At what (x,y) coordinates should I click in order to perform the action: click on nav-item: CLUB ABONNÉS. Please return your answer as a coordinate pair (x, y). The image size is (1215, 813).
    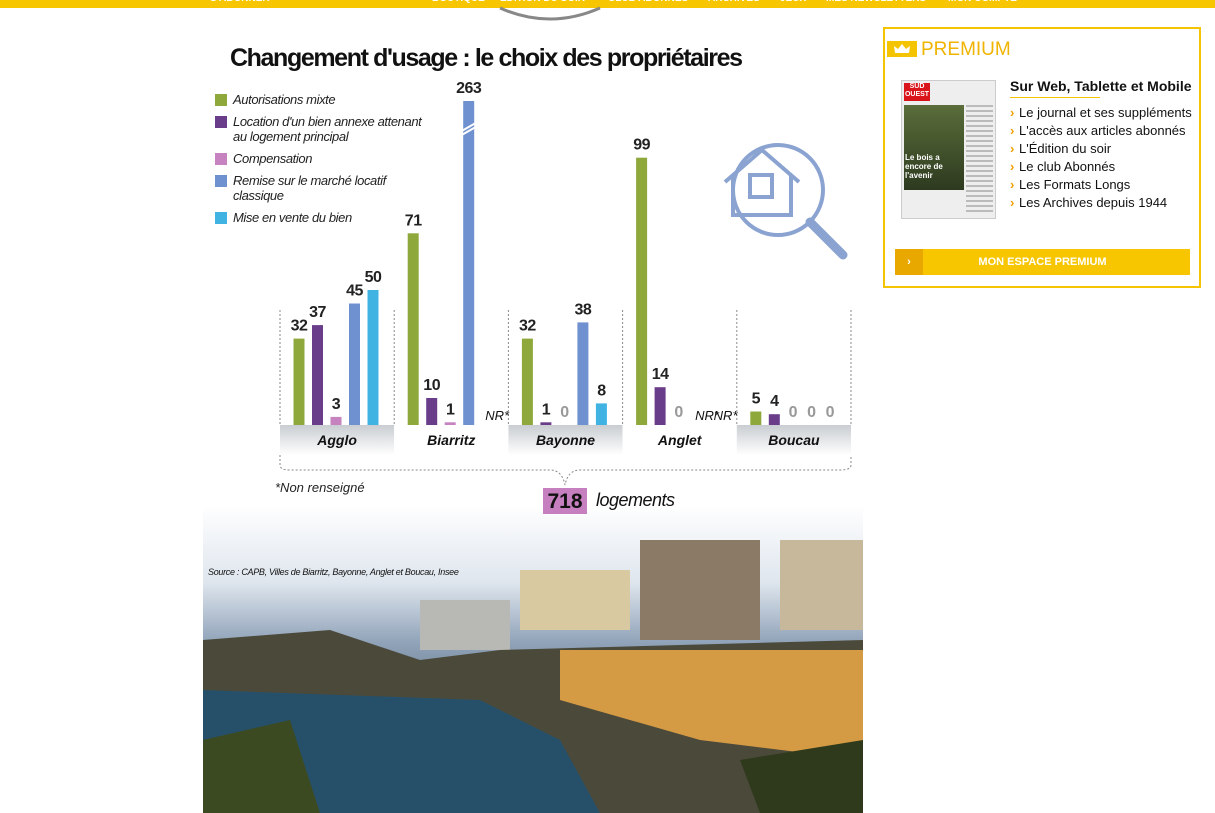
    Looking at the image, I should click on (648, 2).